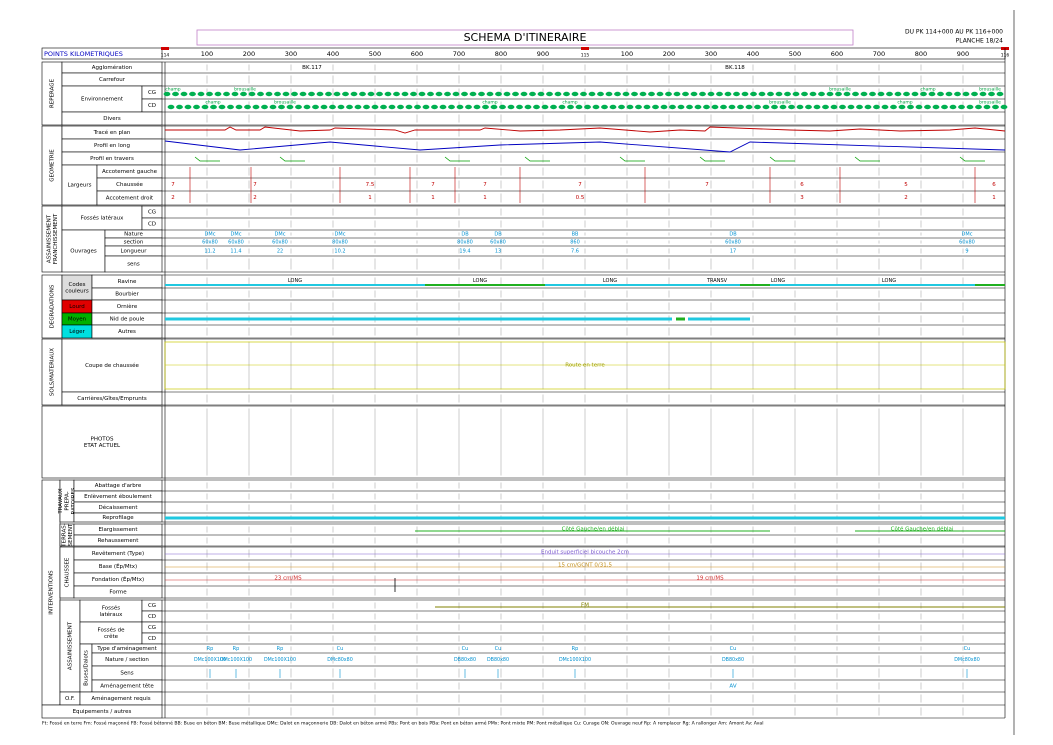  I want to click on row-label: Coupe de chaussée, so click(112, 365).